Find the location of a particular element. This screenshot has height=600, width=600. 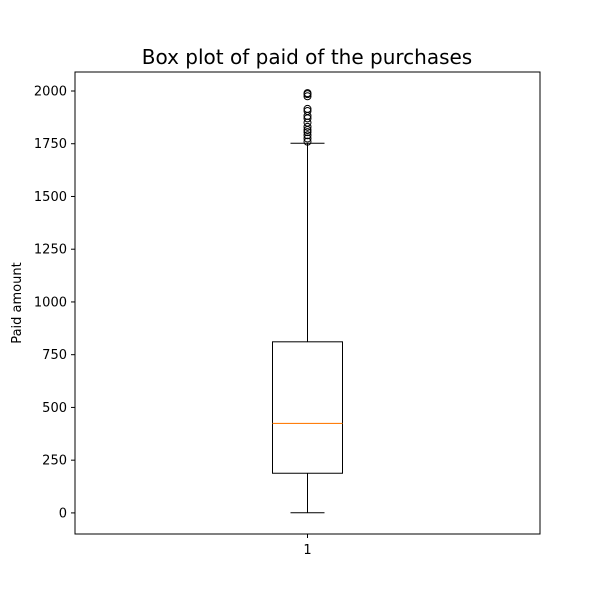

y-tick-label: 500 is located at coordinates (54, 408).